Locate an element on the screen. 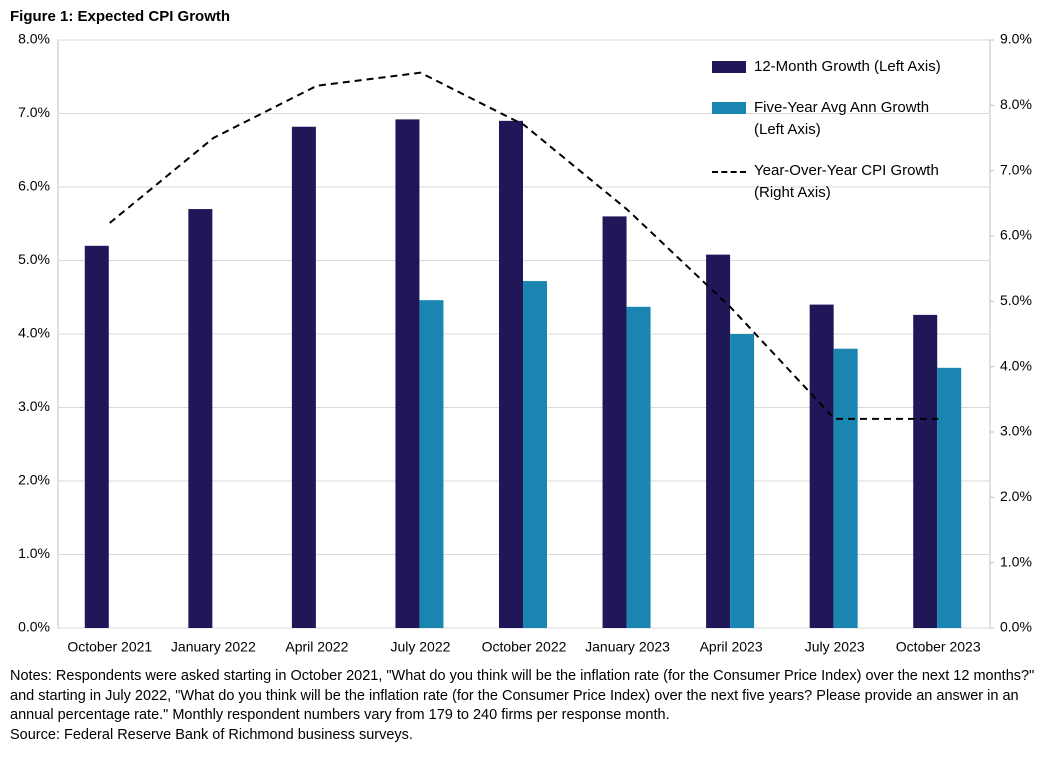 This screenshot has height=759, width=1044. y2-tick-label: 8.0% is located at coordinates (1016, 104).